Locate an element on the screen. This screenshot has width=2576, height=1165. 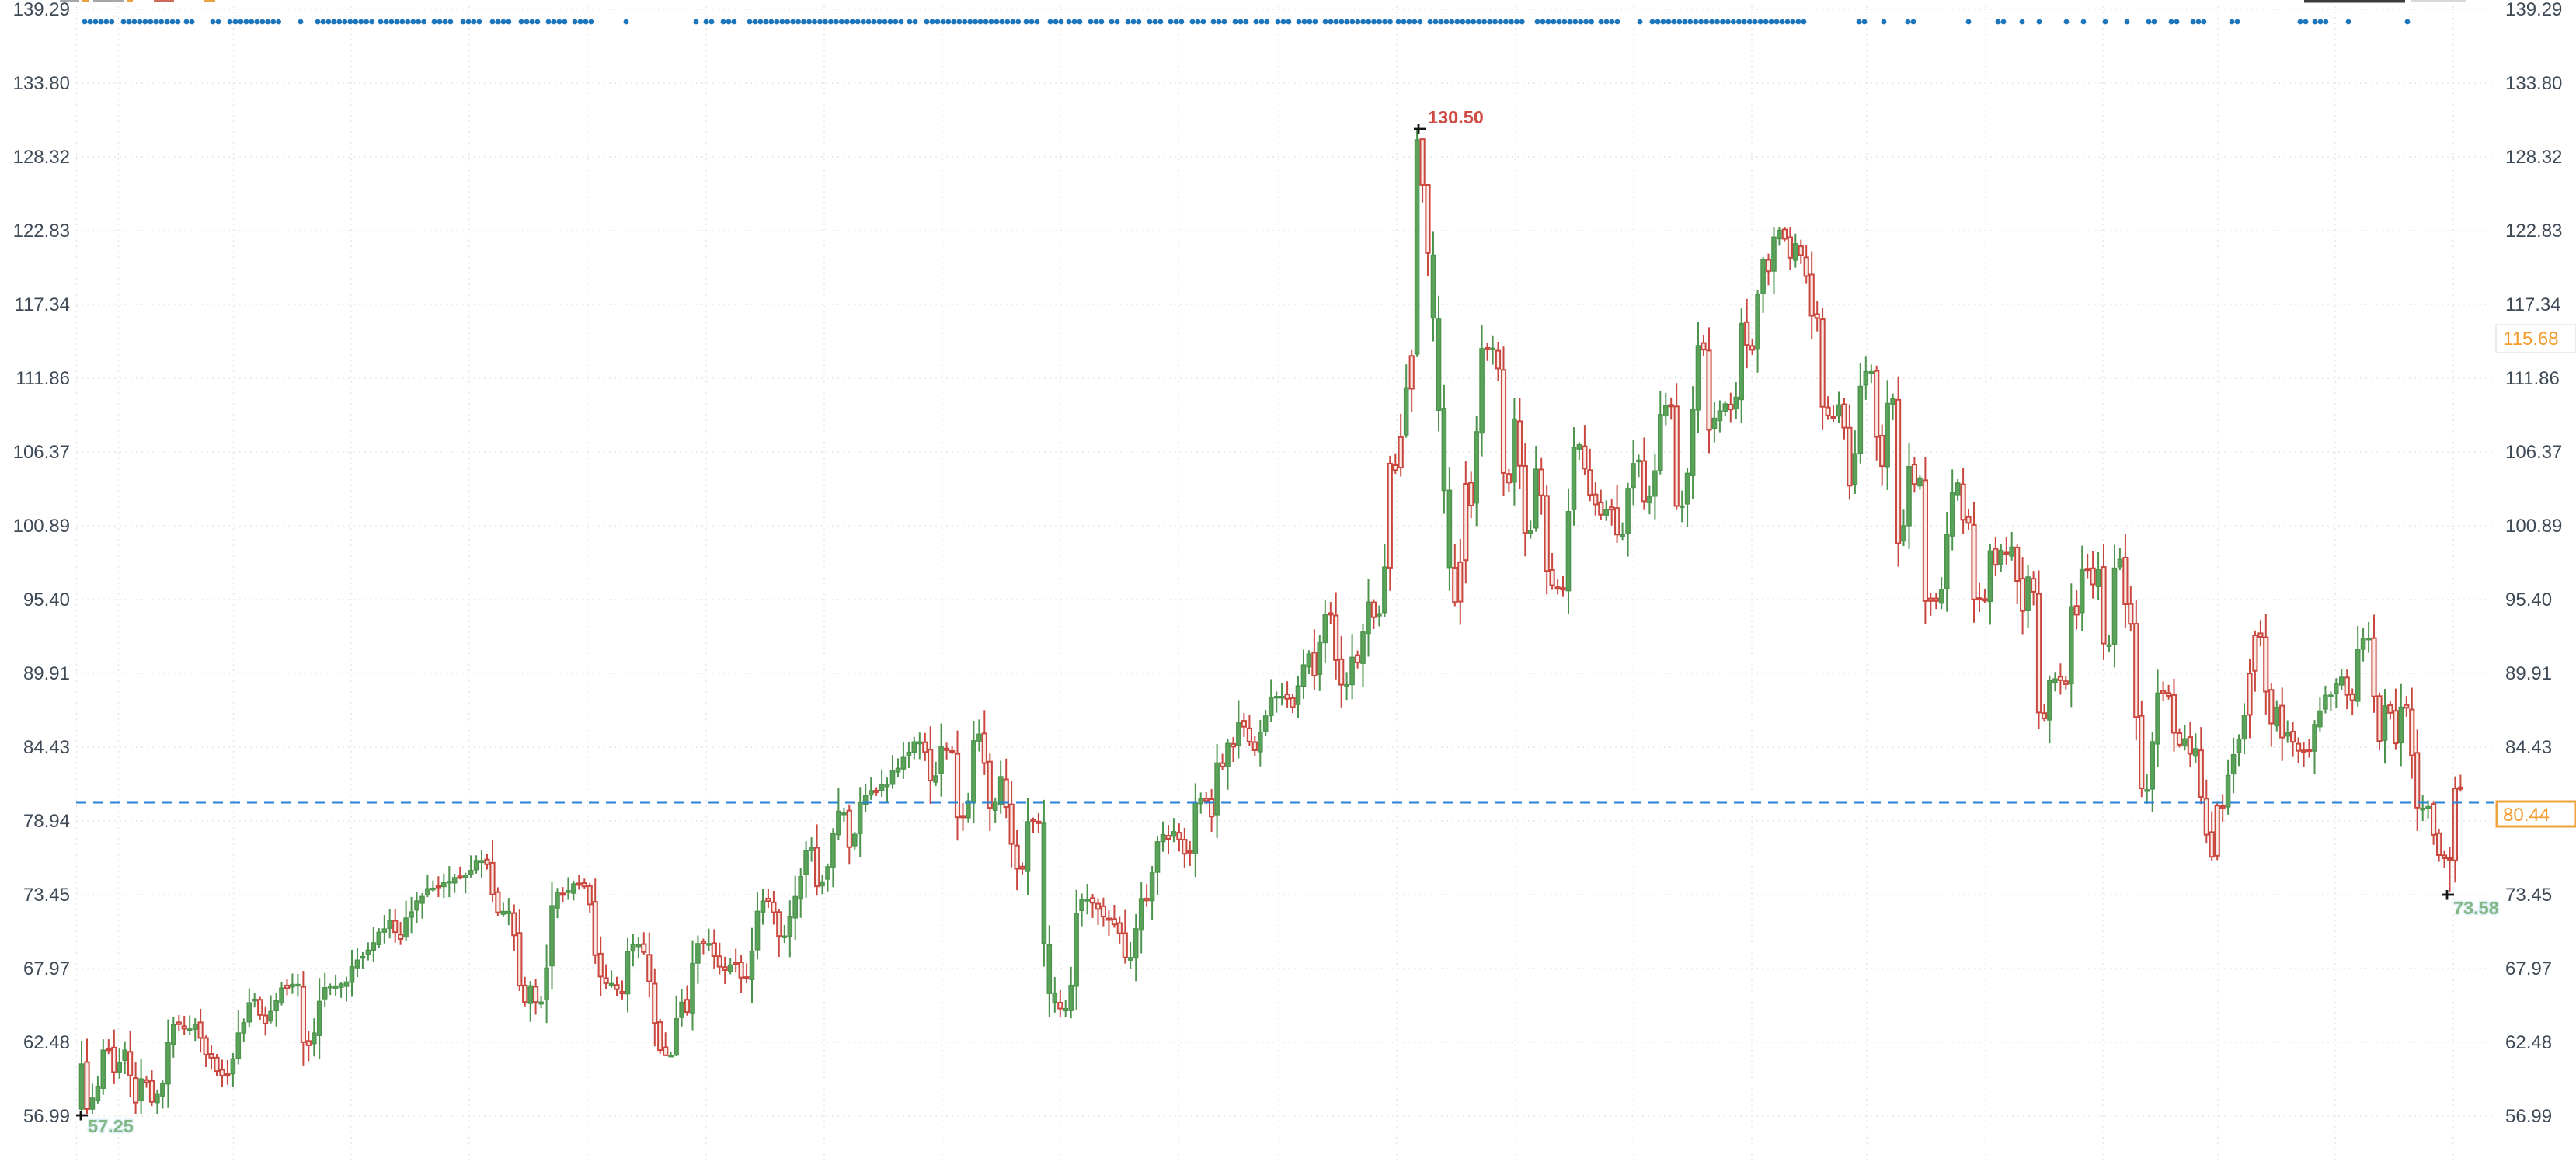
svg-text: 80.44 is located at coordinates (2526, 815).